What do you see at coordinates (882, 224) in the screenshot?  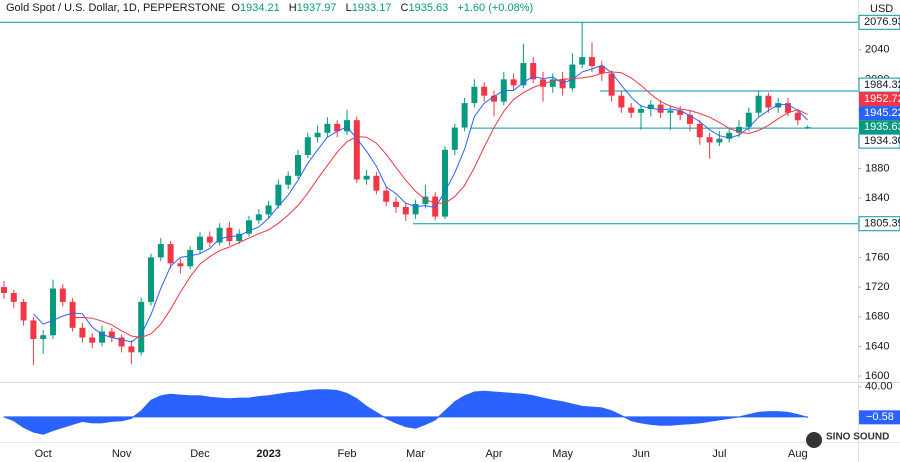 I see `price-tag-label: 1805.39` at bounding box center [882, 224].